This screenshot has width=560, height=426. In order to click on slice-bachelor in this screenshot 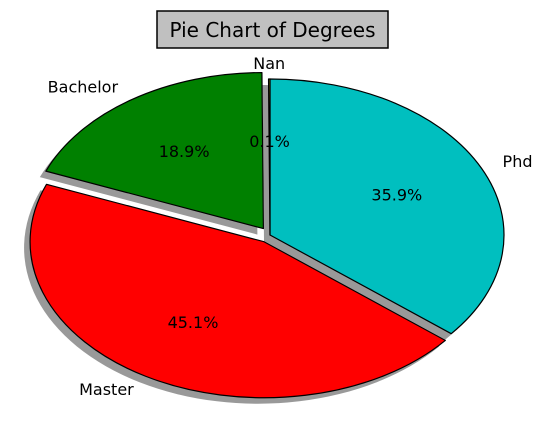, I will do `click(154, 150)`.